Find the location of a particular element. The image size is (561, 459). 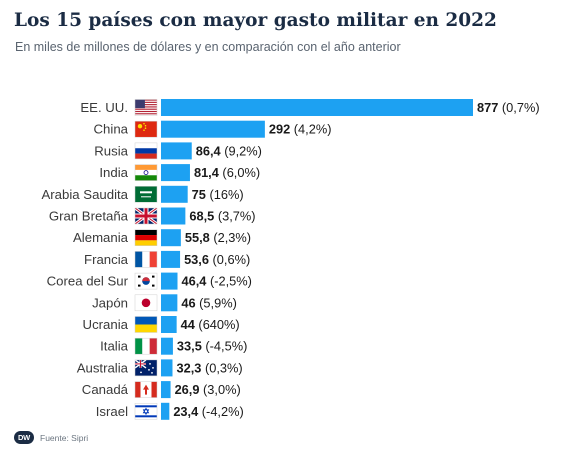

change-label: (4,2%) is located at coordinates (310, 129).